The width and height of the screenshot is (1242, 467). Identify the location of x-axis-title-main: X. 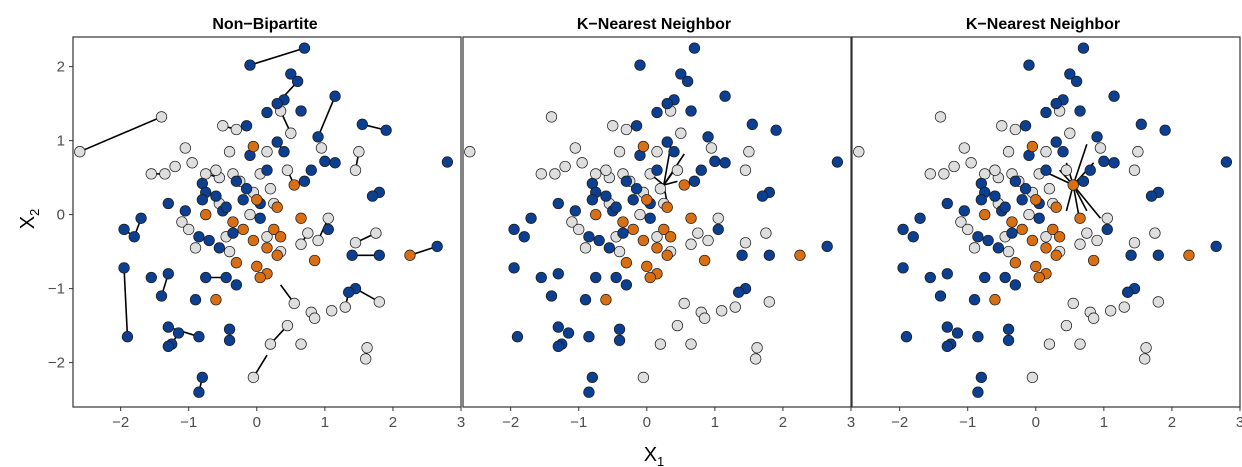
(650, 455).